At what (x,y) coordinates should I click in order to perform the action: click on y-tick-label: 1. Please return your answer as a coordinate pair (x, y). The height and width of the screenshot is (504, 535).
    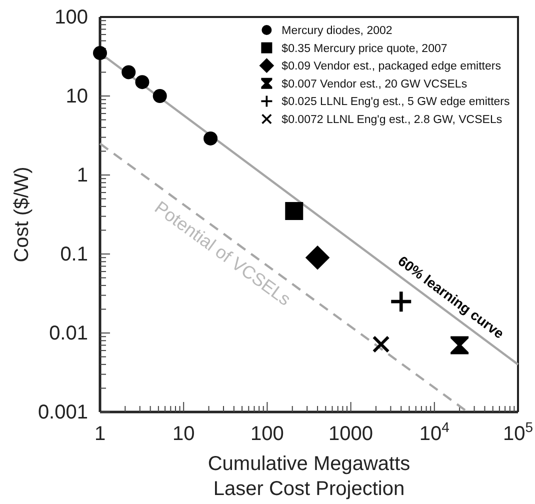
    Looking at the image, I should click on (82, 175).